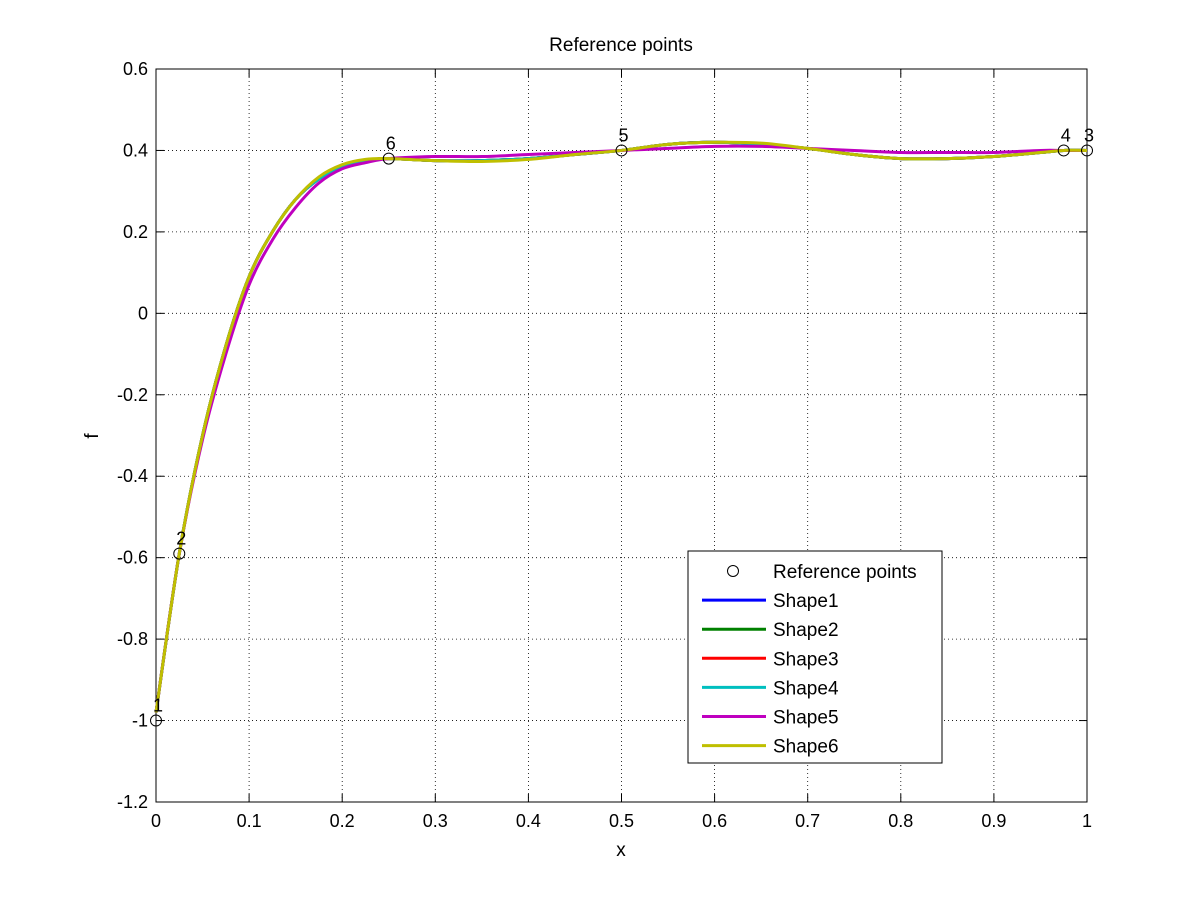  What do you see at coordinates (621, 821) in the screenshot?
I see `x-tick-label: 0.5` at bounding box center [621, 821].